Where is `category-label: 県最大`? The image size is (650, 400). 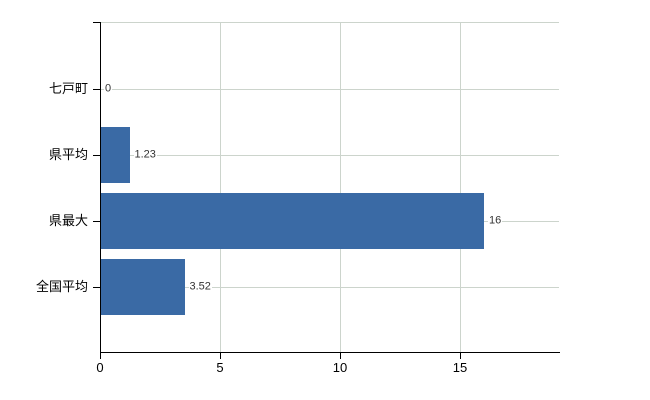
category-label: 県最大 is located at coordinates (68, 220).